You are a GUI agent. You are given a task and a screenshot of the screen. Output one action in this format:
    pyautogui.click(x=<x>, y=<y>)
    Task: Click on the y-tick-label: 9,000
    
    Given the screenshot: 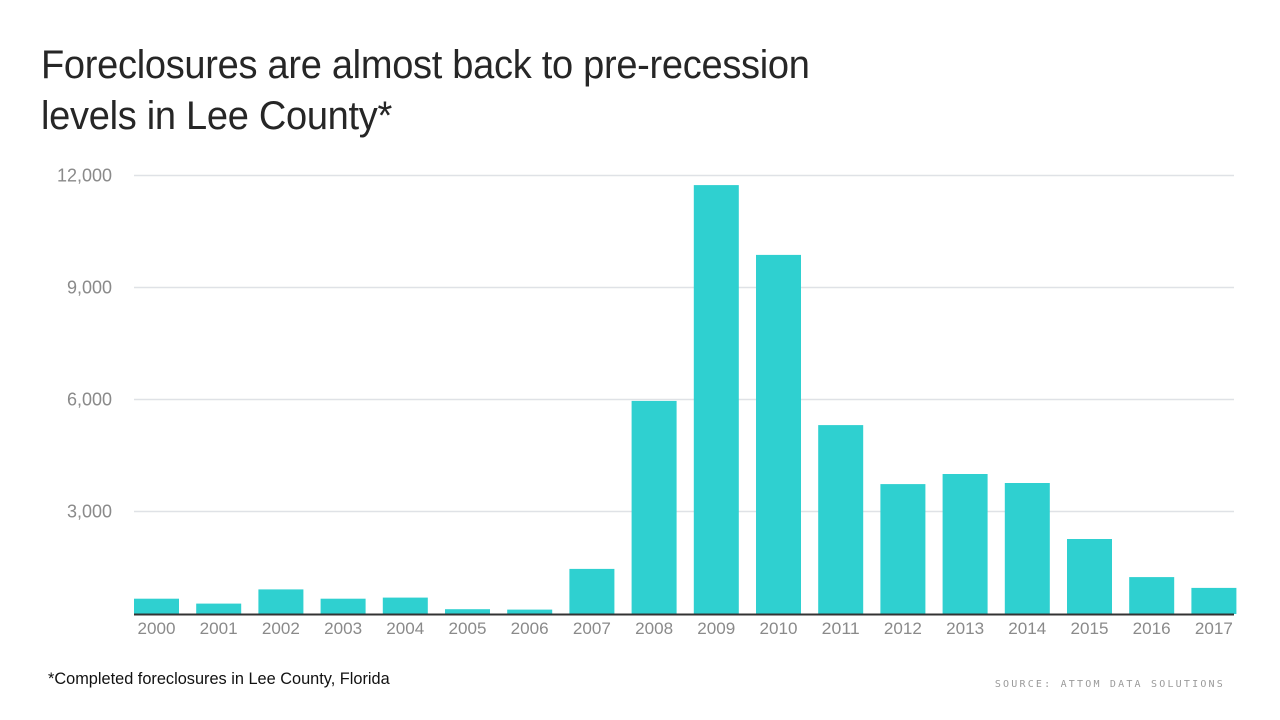 What is the action you would take?
    pyautogui.click(x=89, y=288)
    